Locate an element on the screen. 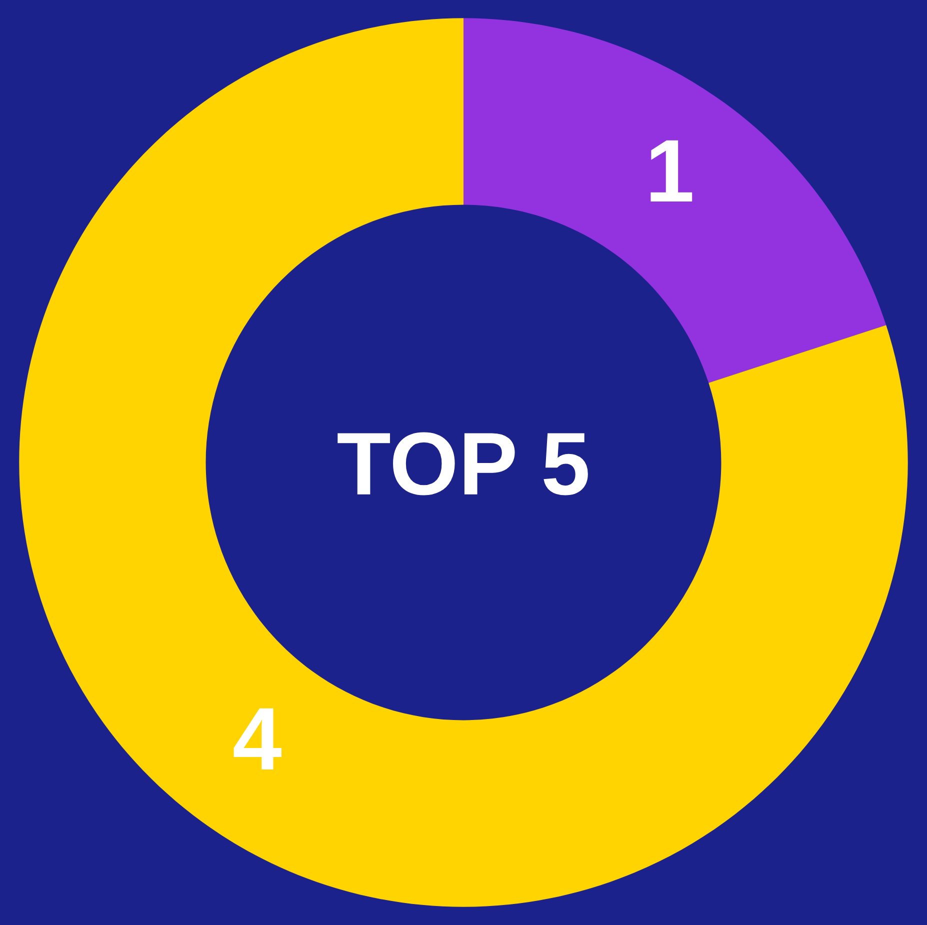 This screenshot has width=927, height=925. text: TOP 5 is located at coordinates (463, 464).